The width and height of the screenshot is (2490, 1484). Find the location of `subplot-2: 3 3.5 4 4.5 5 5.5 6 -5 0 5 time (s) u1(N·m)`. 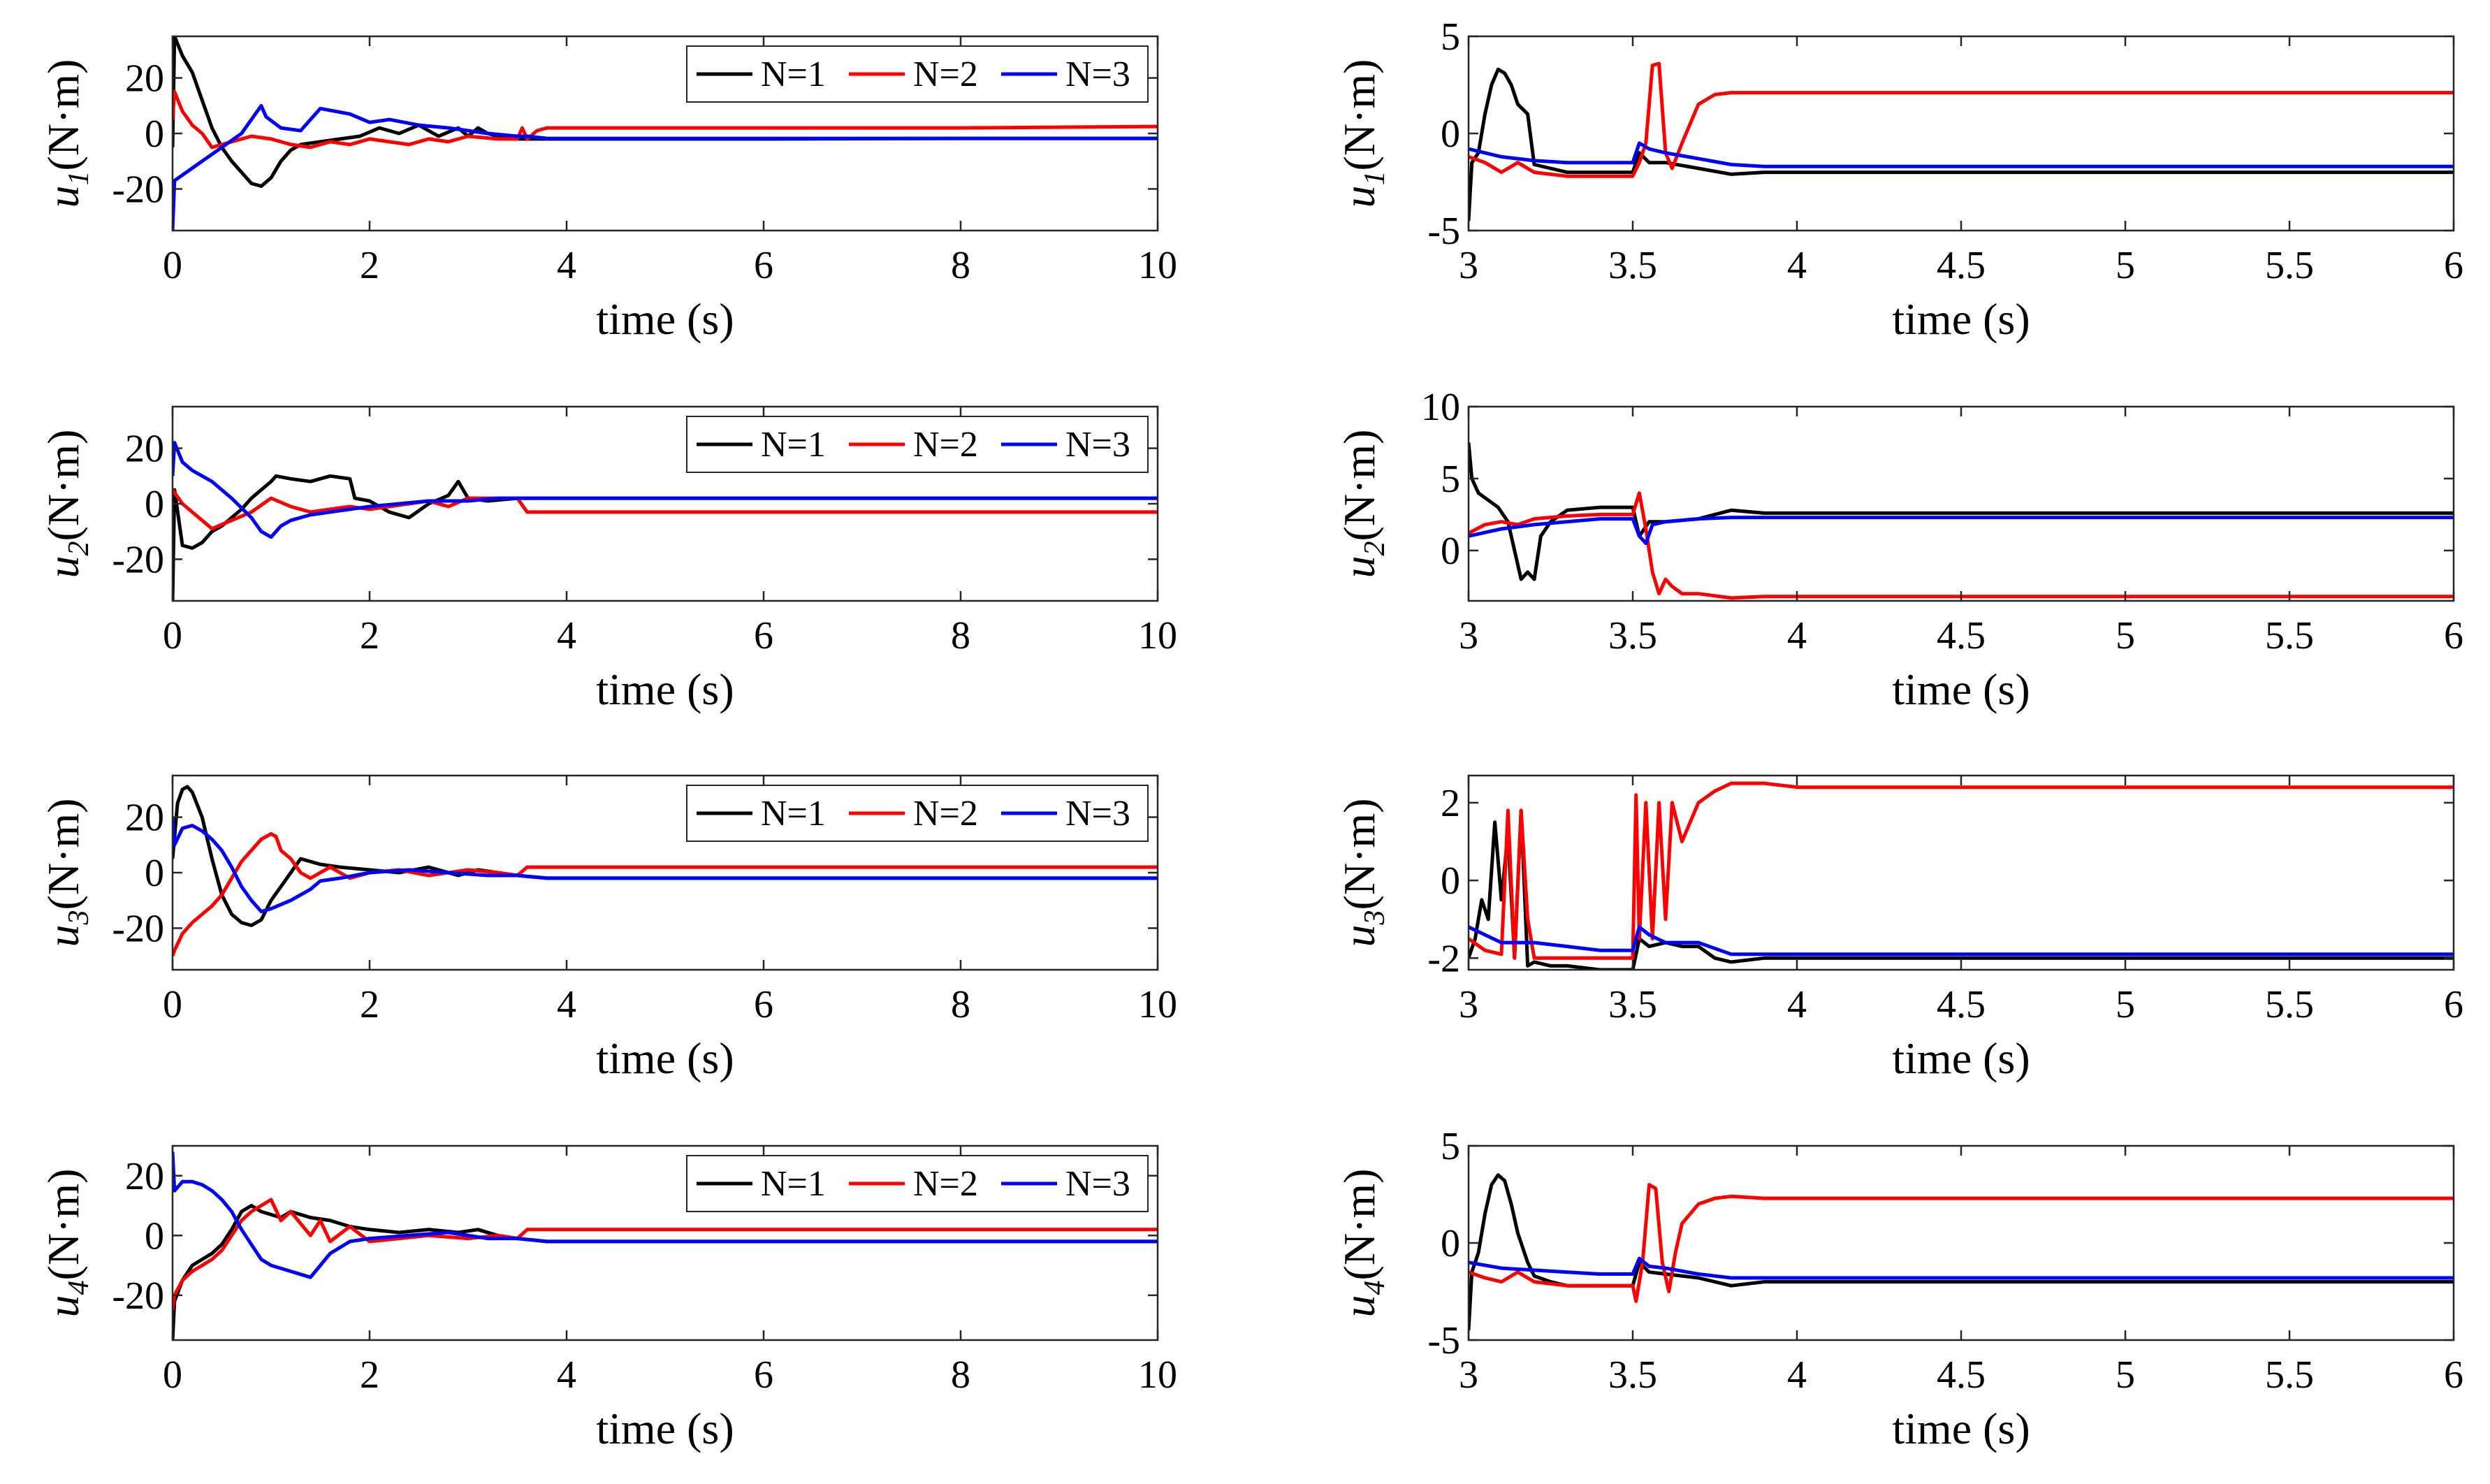

subplot-2: 3 3.5 4 4.5 5 5.5 6 -5 0 5 time (s) u1(N·m) is located at coordinates (1898, 179).